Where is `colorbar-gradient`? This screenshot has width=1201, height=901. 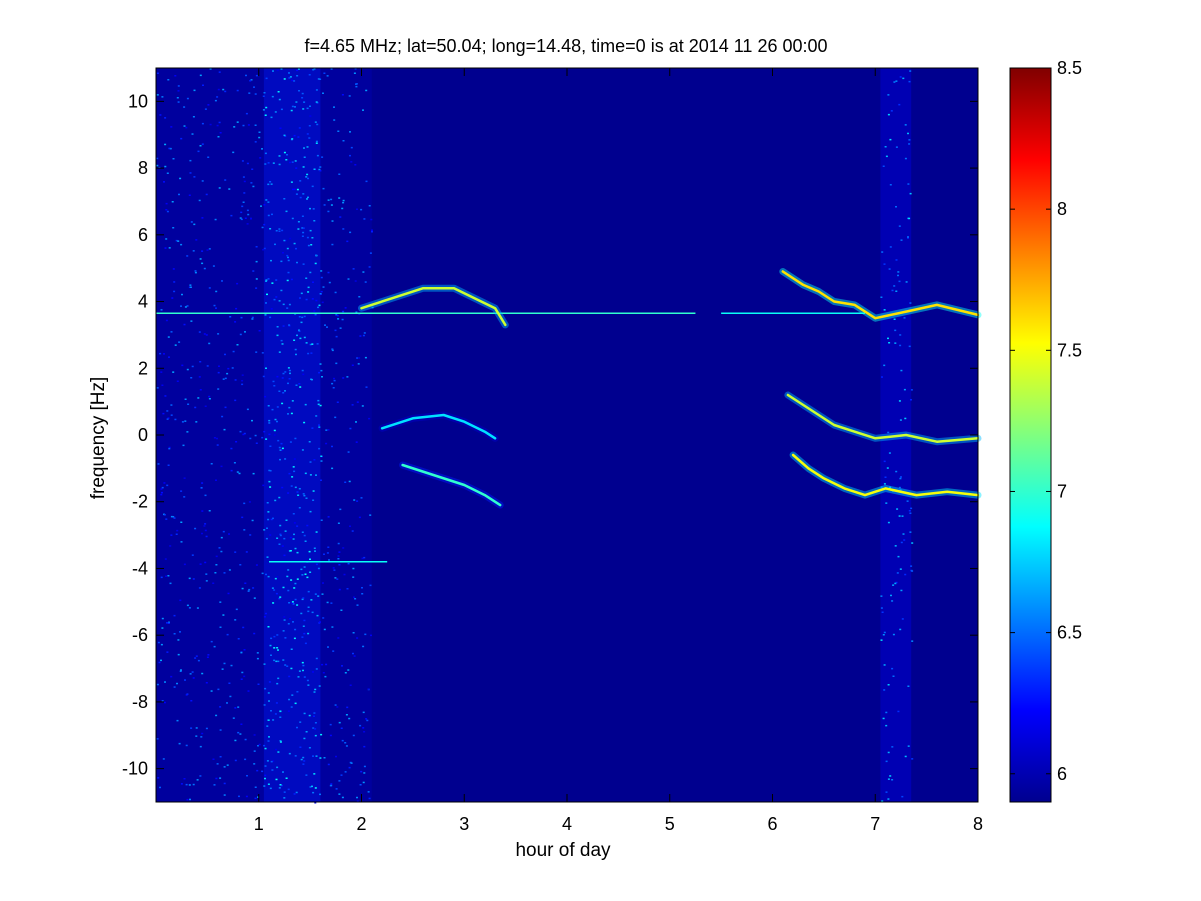 colorbar-gradient is located at coordinates (1030, 435).